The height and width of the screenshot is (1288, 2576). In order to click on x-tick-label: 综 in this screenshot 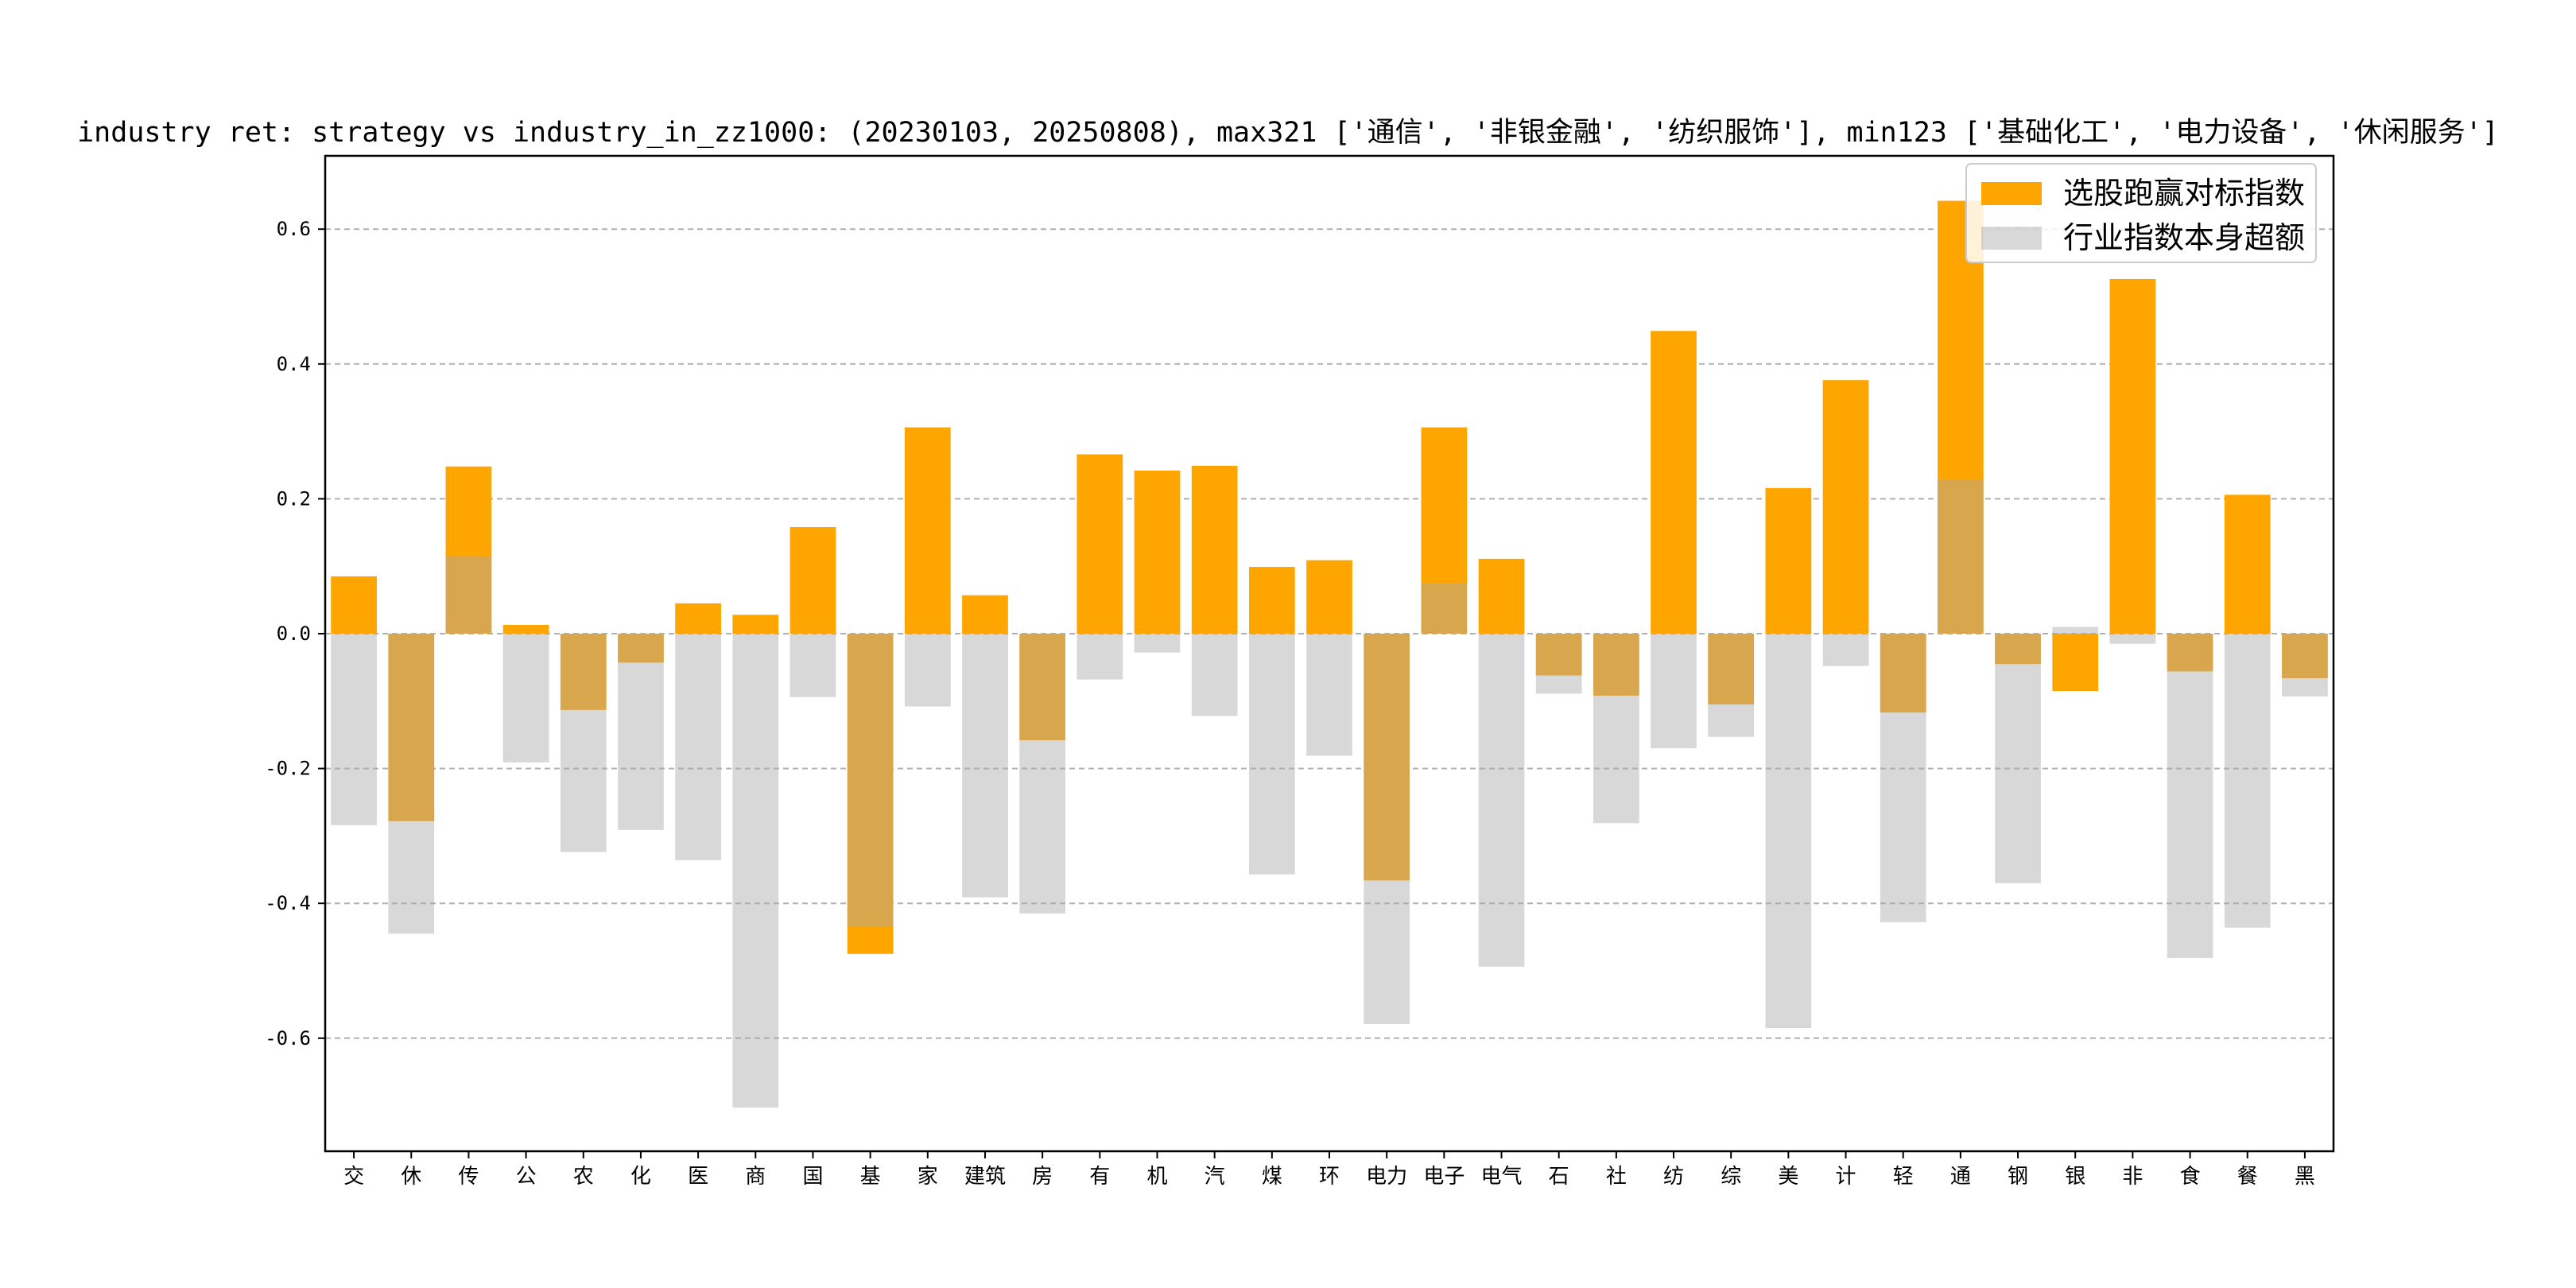, I will do `click(1731, 1177)`.